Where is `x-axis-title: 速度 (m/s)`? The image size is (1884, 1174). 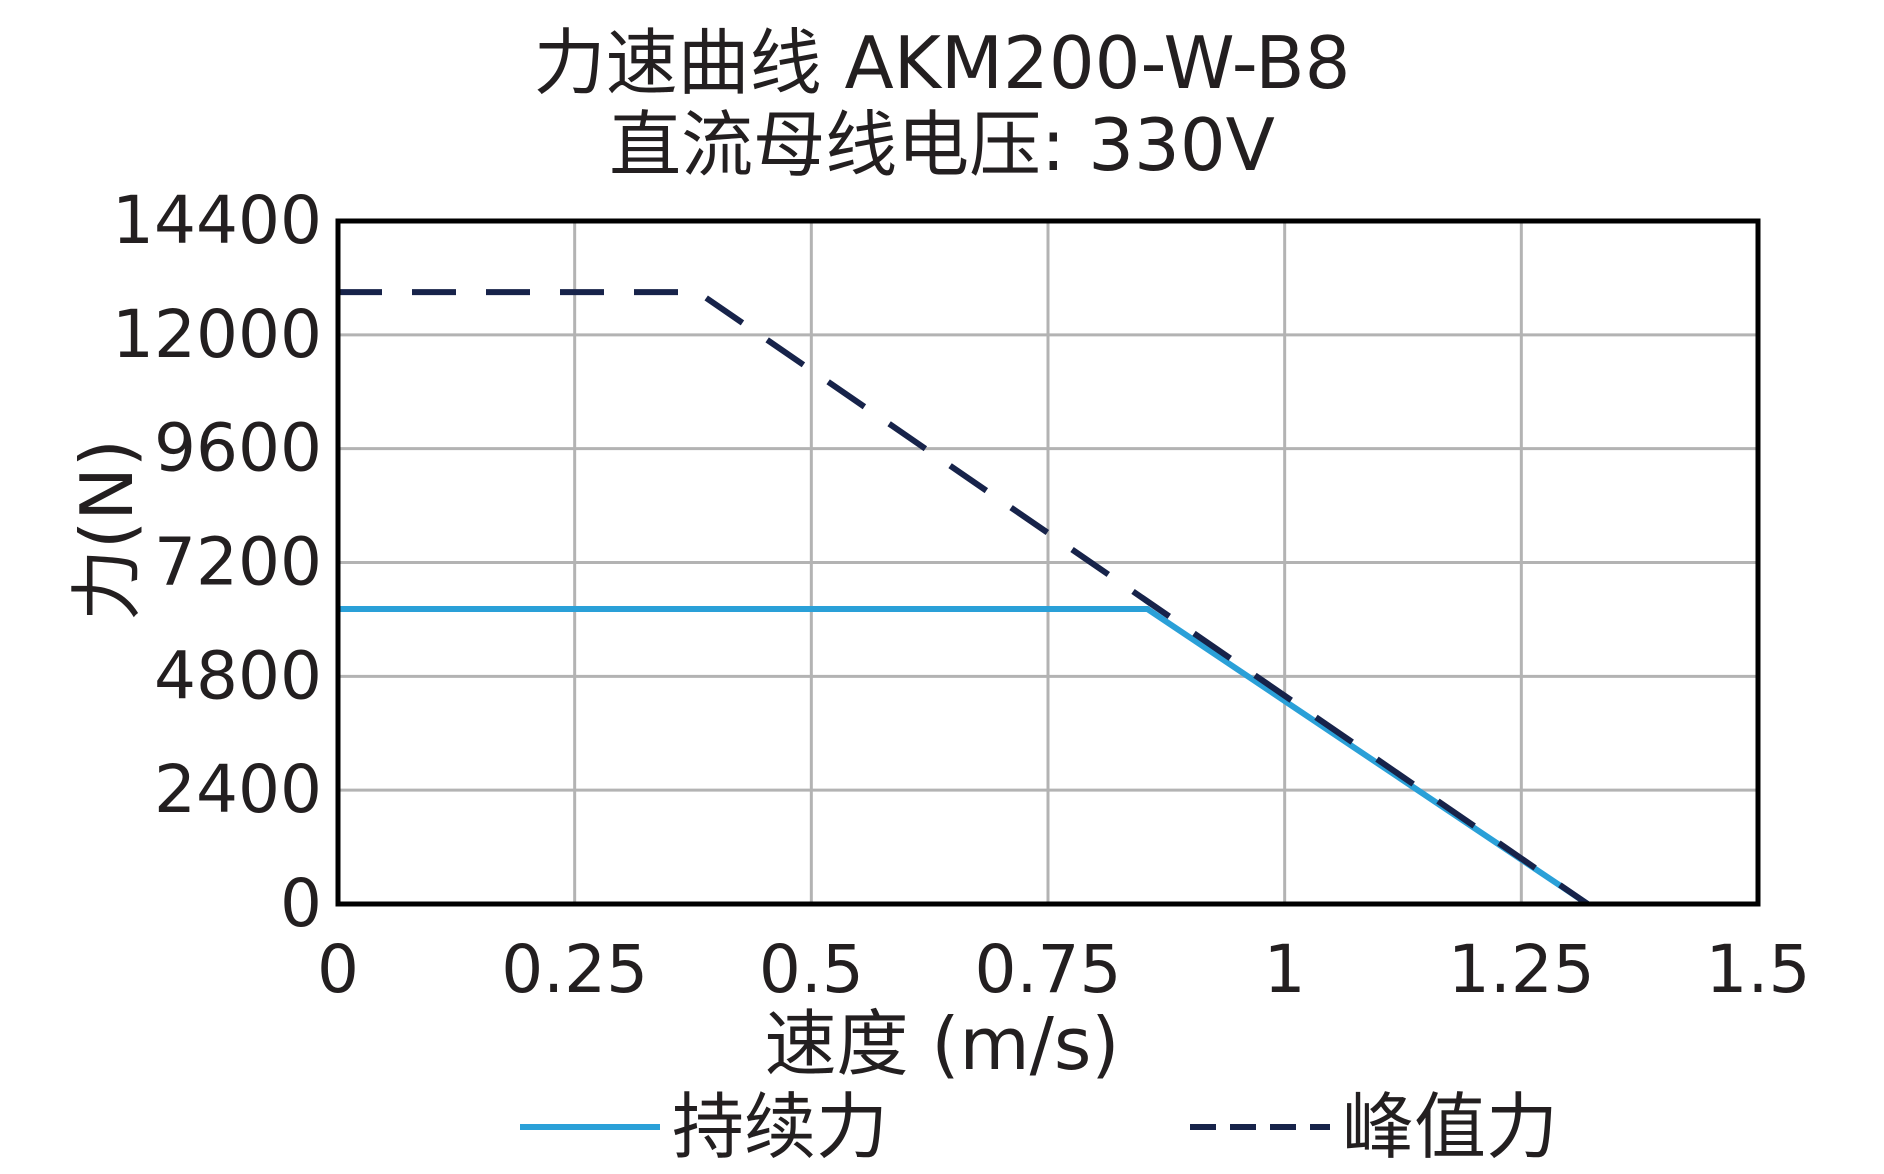 x-axis-title: 速度 (m/s) is located at coordinates (942, 1044).